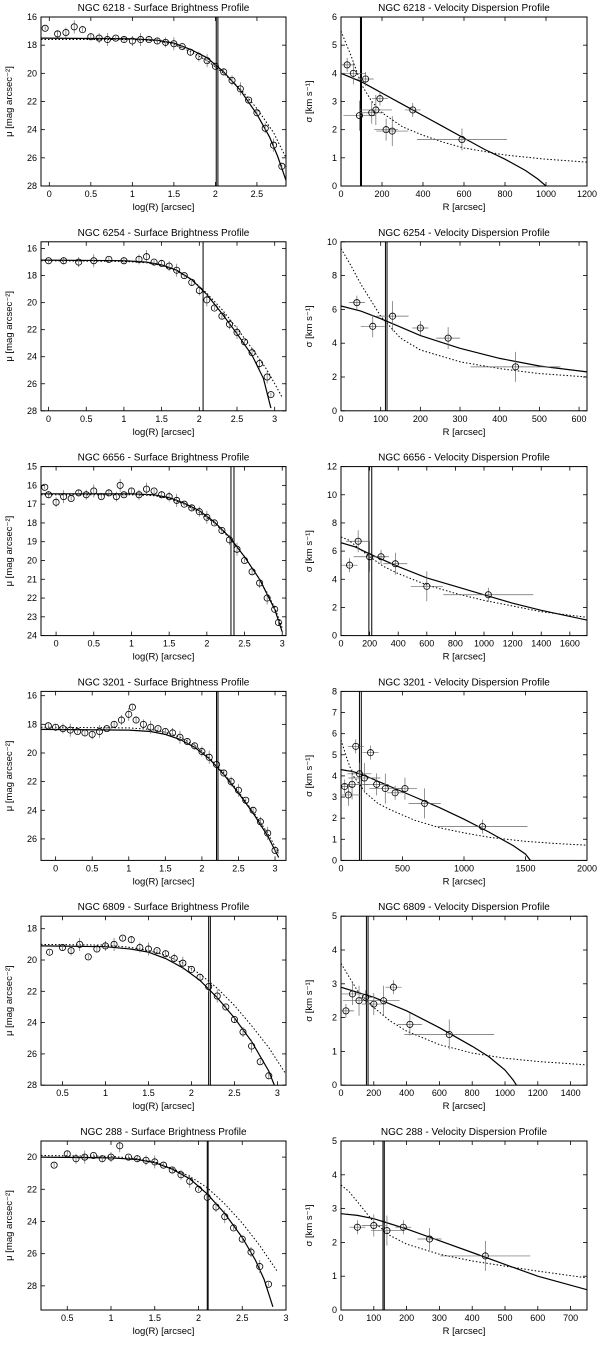  Describe the element at coordinates (537, 1318) in the screenshot. I see `x-tick-label: 600` at that location.